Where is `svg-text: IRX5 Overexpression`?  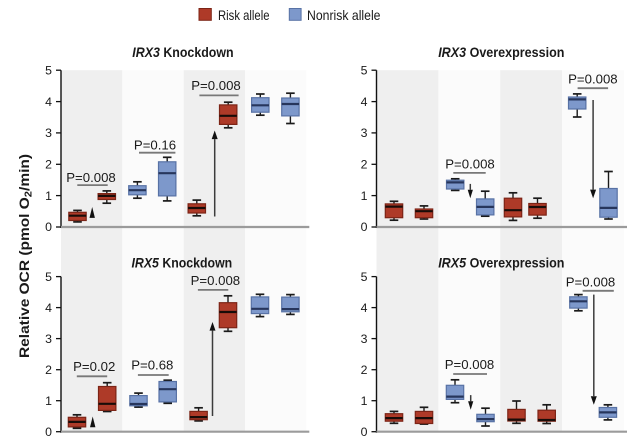
svg-text: IRX5 Overexpression is located at coordinates (501, 263).